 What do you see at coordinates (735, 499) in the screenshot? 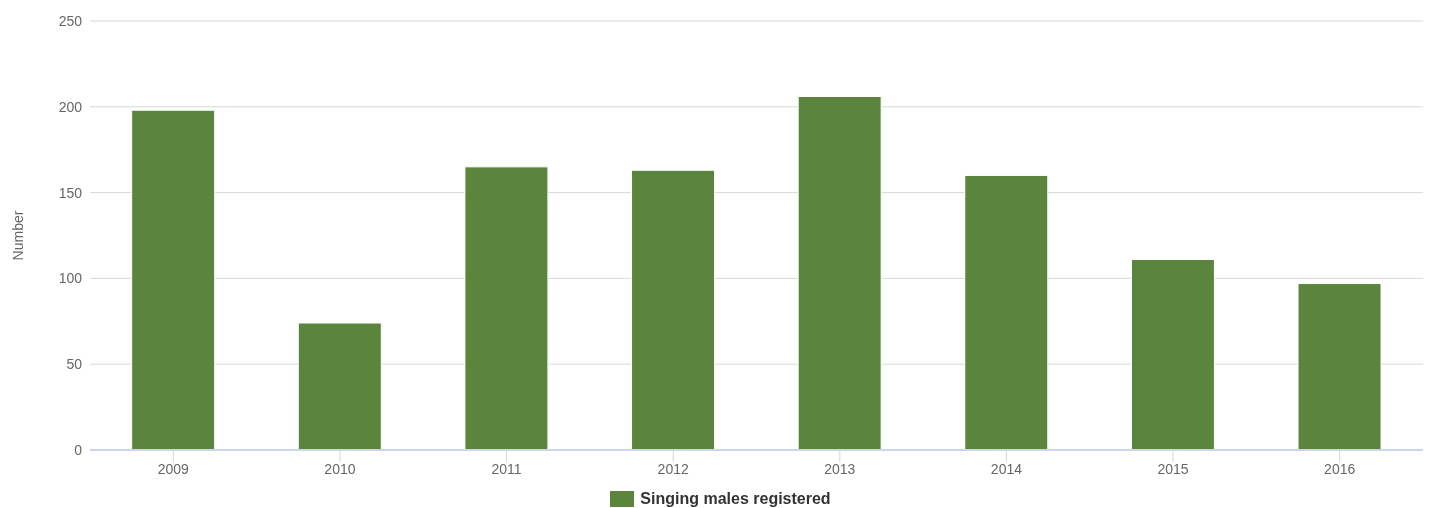
I see `legend-label: Singing males registered` at bounding box center [735, 499].